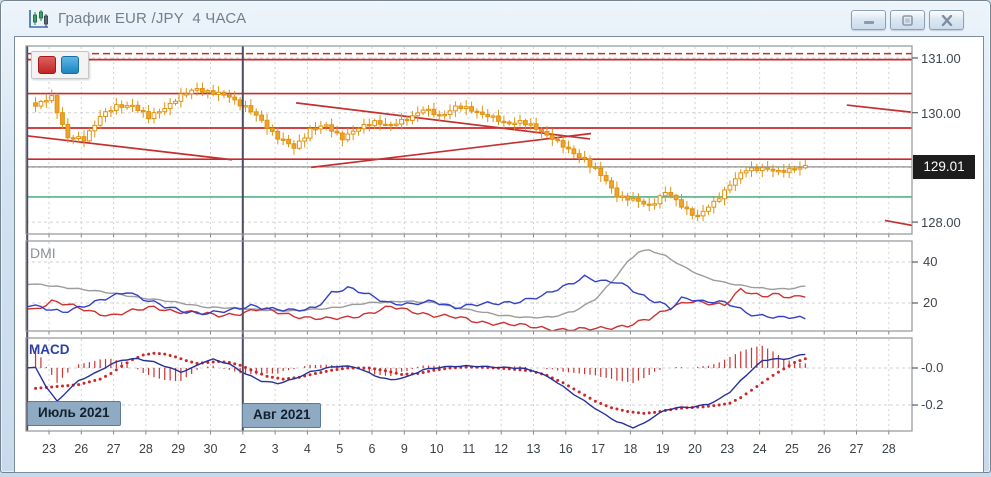  Describe the element at coordinates (759, 449) in the screenshot. I see `time-axis-label: 24` at that location.